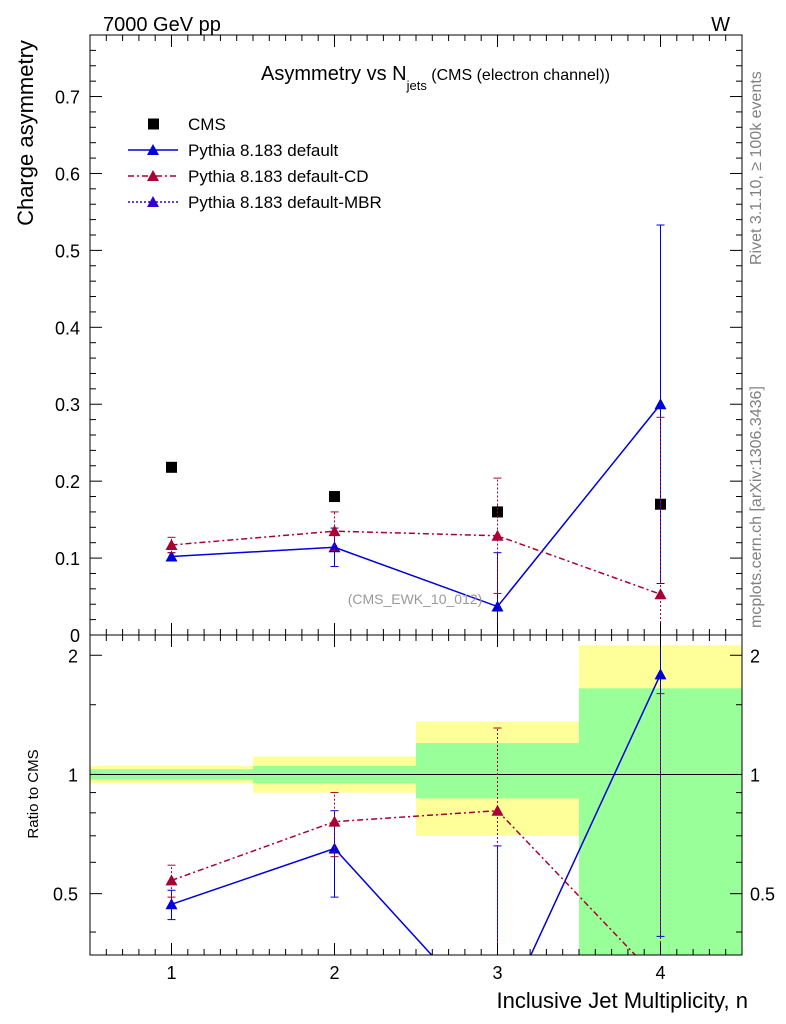 Image resolution: width=786 pixels, height=1024 pixels. What do you see at coordinates (33, 793) in the screenshot?
I see `ratio-y-axis-label: Ratio to CMS` at bounding box center [33, 793].